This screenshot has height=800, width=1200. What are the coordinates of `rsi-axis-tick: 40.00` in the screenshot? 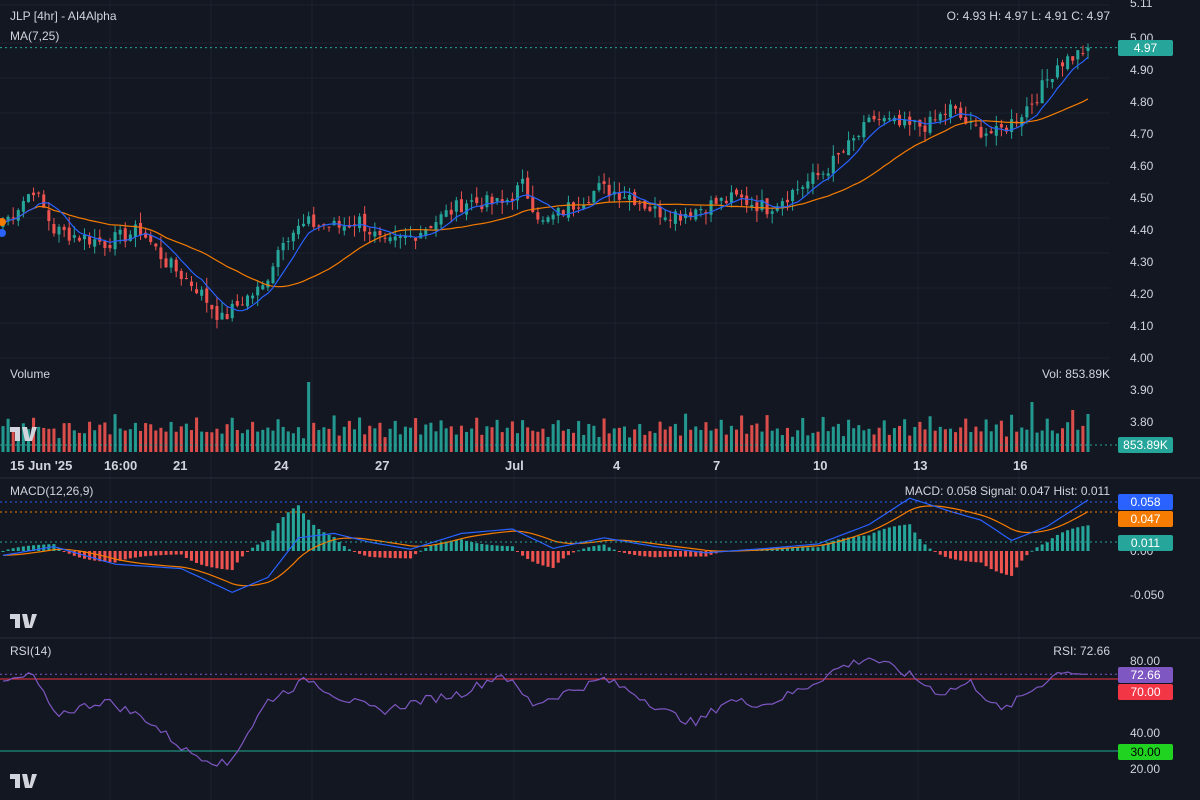 It's located at (1145, 733).